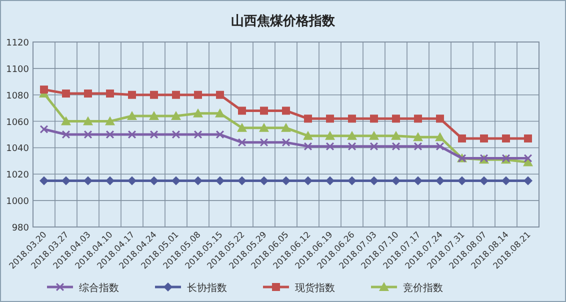 The width and height of the screenshot is (566, 302). I want to click on y-tick-label: 1100, so click(18, 69).